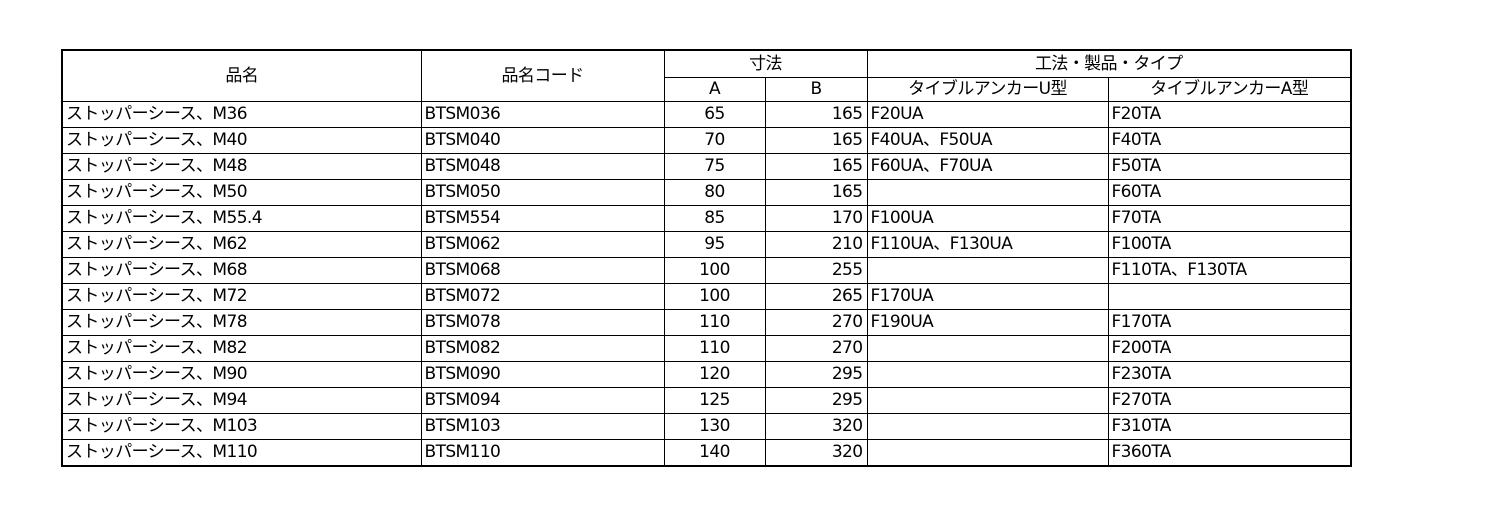 The height and width of the screenshot is (508, 1500). Describe the element at coordinates (241, 426) in the screenshot. I see `cell-name: ストッパーシース、M103` at that location.